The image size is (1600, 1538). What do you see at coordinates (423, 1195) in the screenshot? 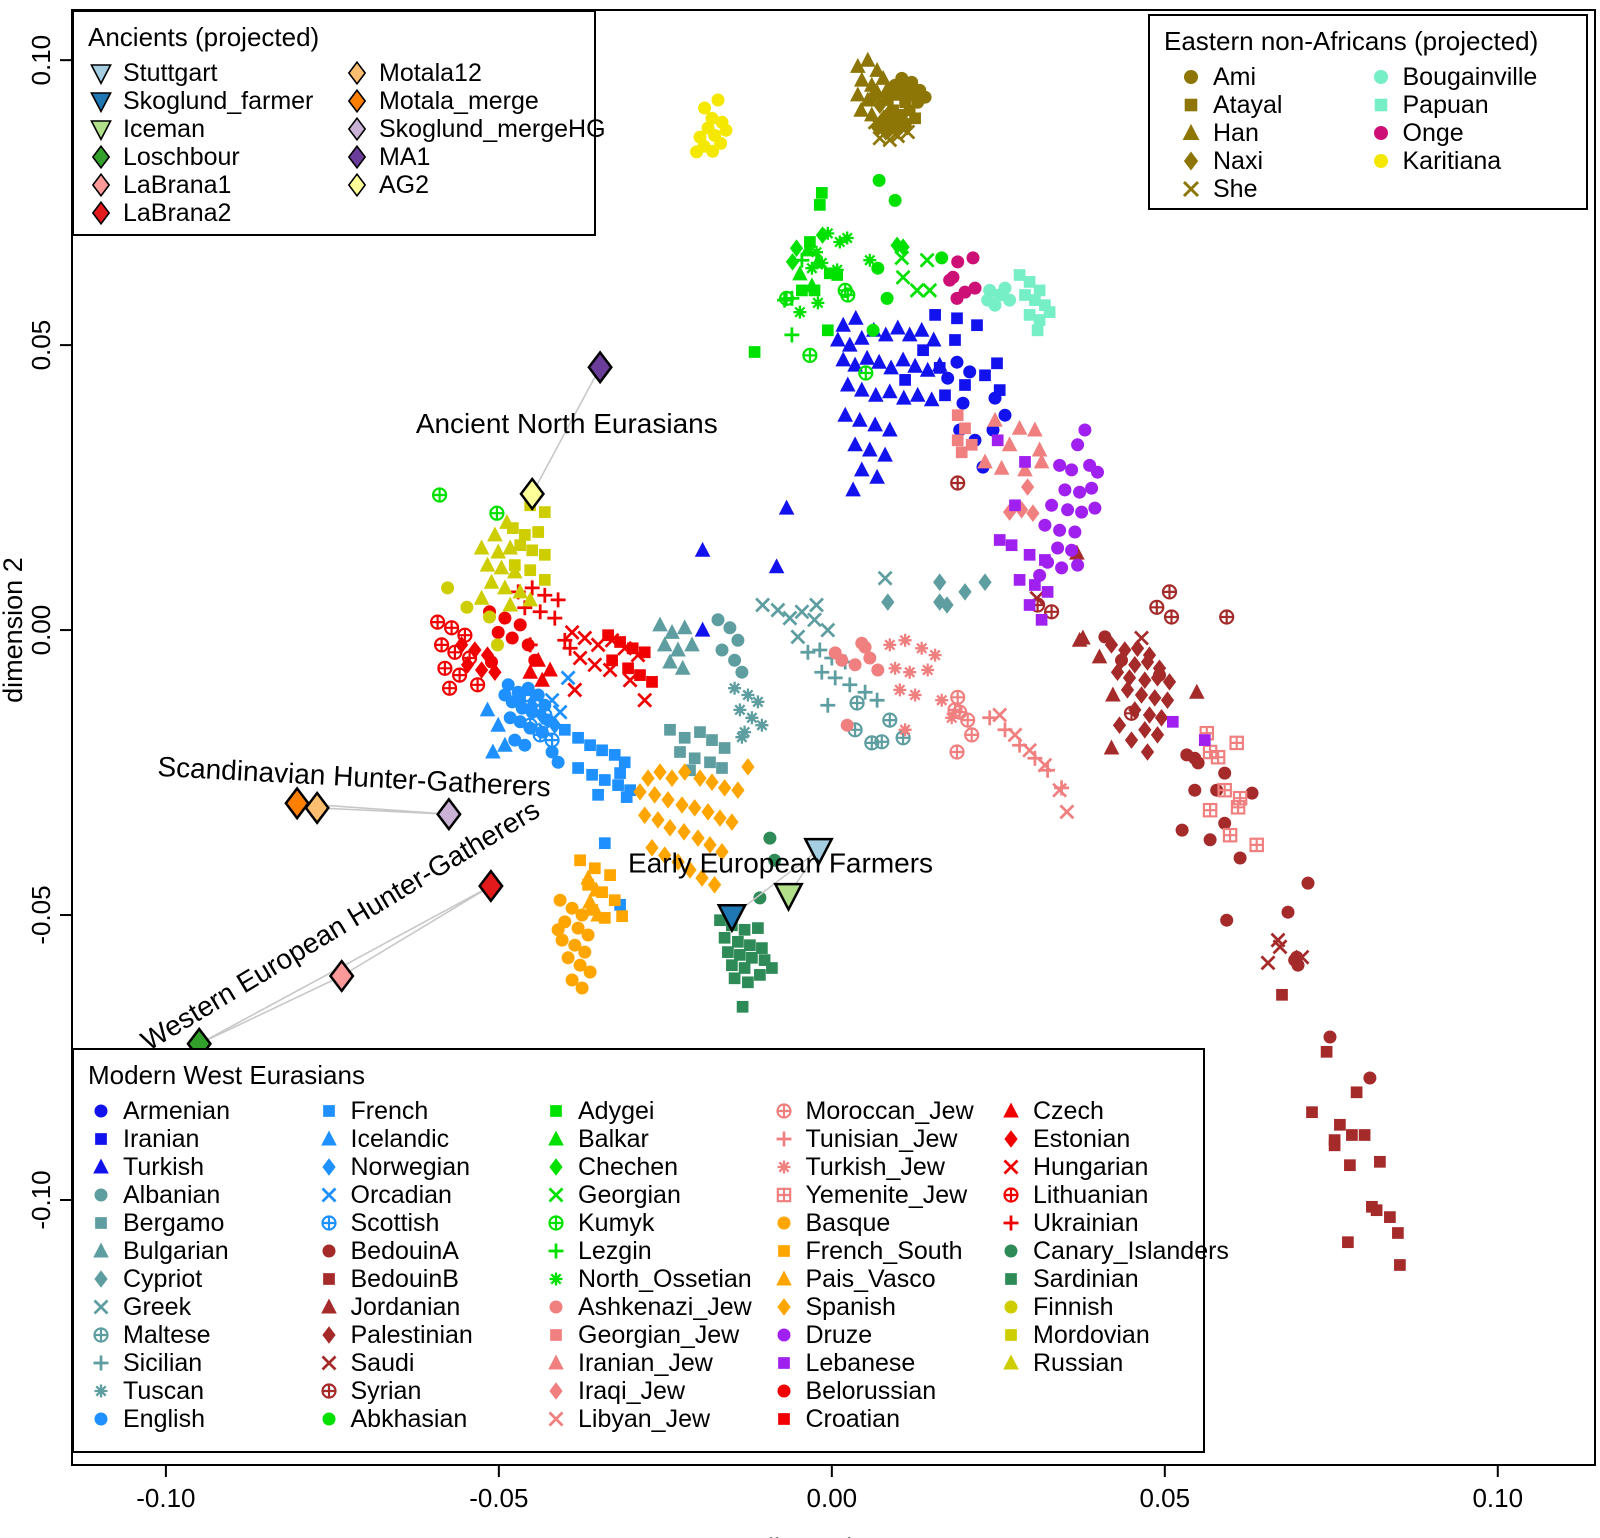
I see `legend-item-Orcadian: Orcadian` at bounding box center [423, 1195].